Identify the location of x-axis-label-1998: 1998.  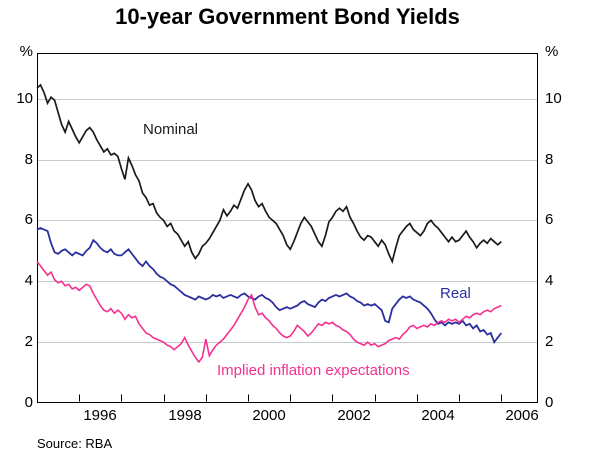
(185, 415).